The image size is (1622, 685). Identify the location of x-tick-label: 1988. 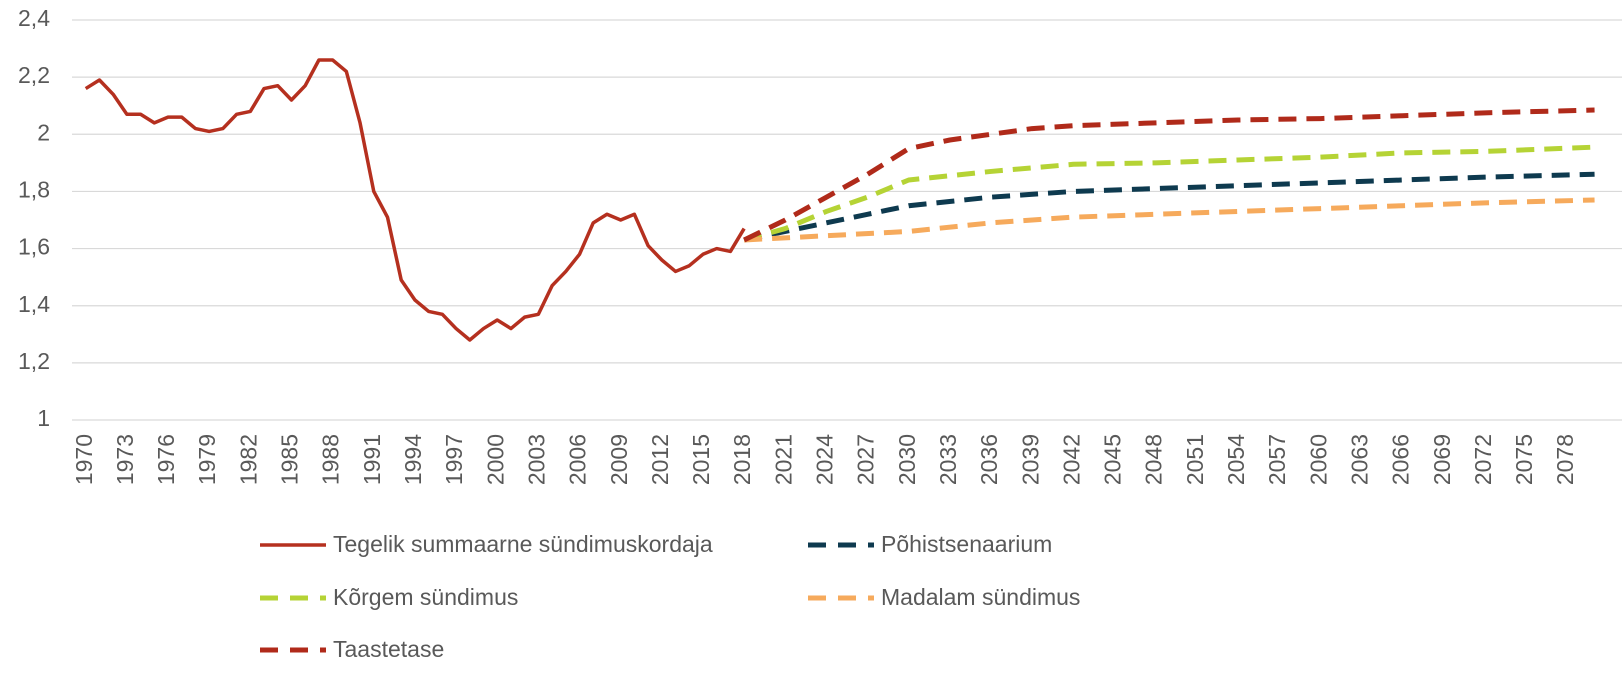
(331, 459).